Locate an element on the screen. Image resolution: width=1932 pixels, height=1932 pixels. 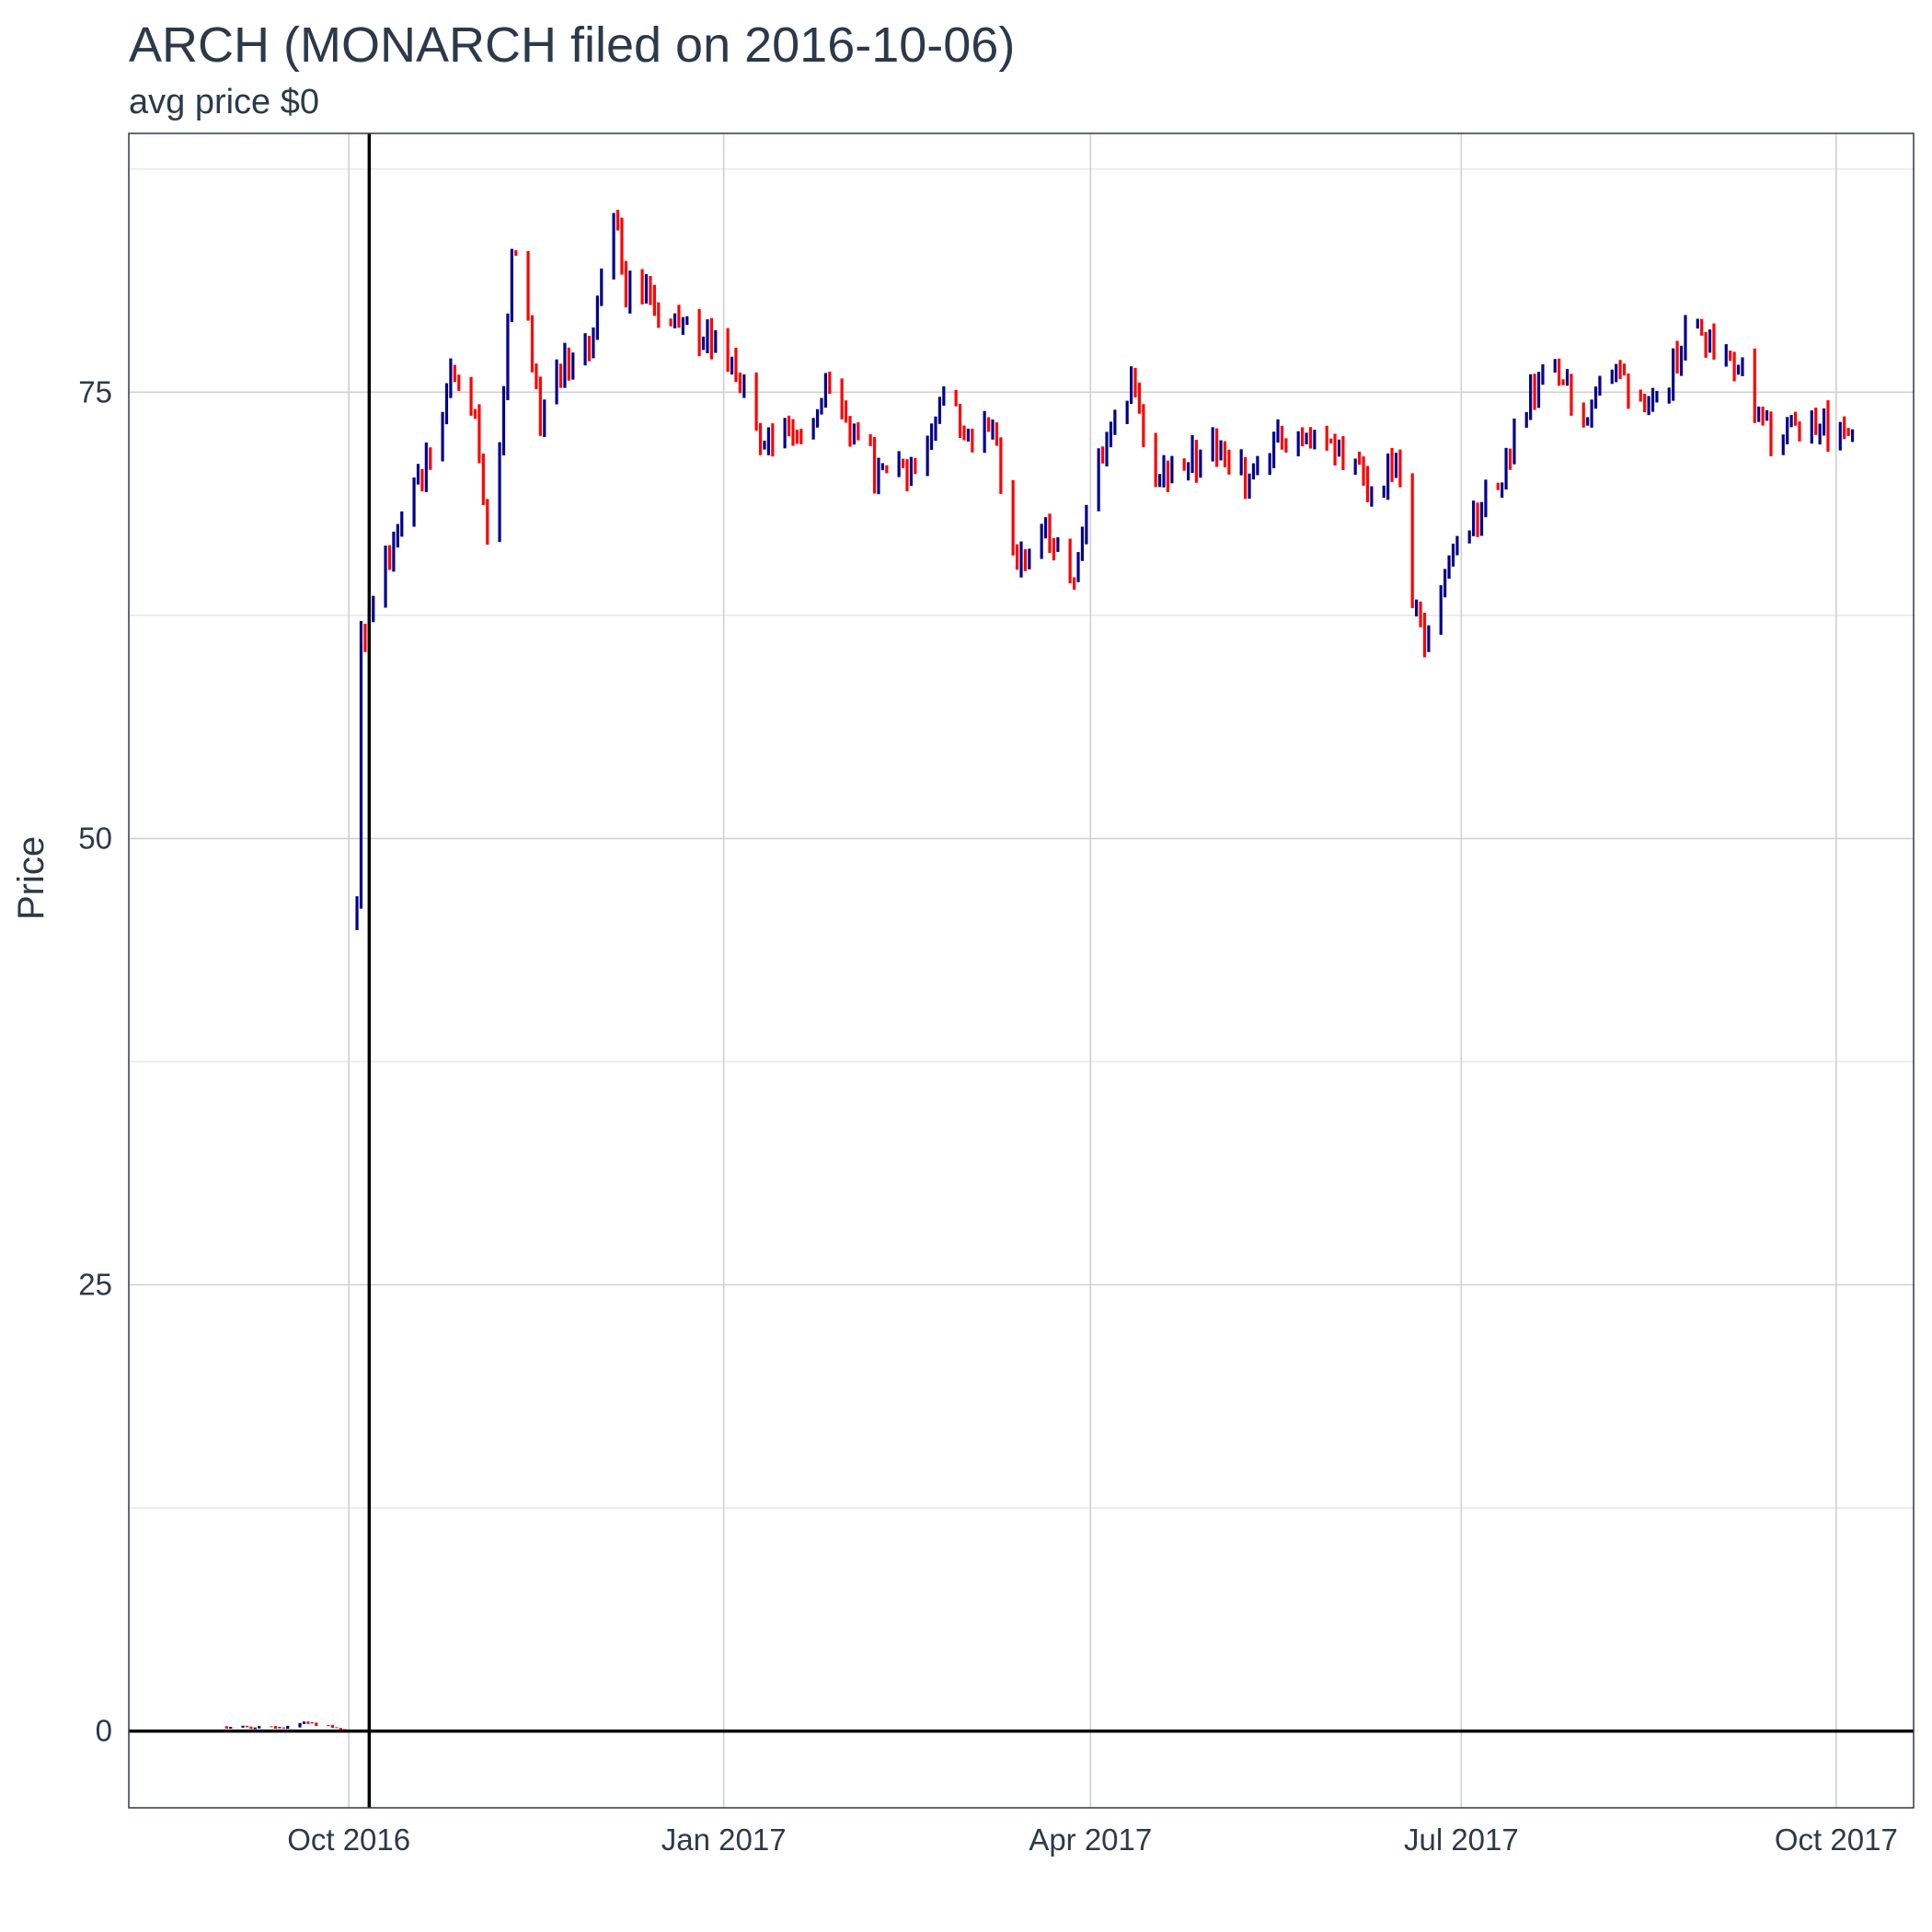
x-tick-label: Oct 2016 is located at coordinates (348, 1840).